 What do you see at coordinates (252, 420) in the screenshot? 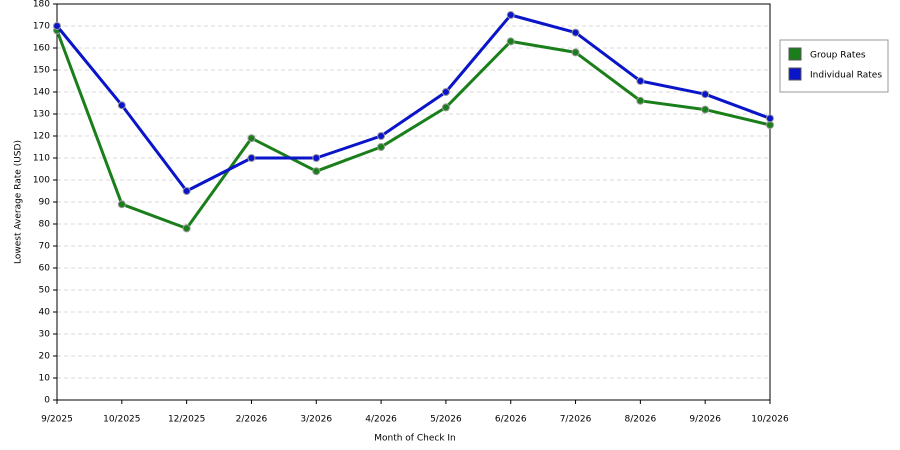
I see `x-tick-label: 2/2026` at bounding box center [252, 420].